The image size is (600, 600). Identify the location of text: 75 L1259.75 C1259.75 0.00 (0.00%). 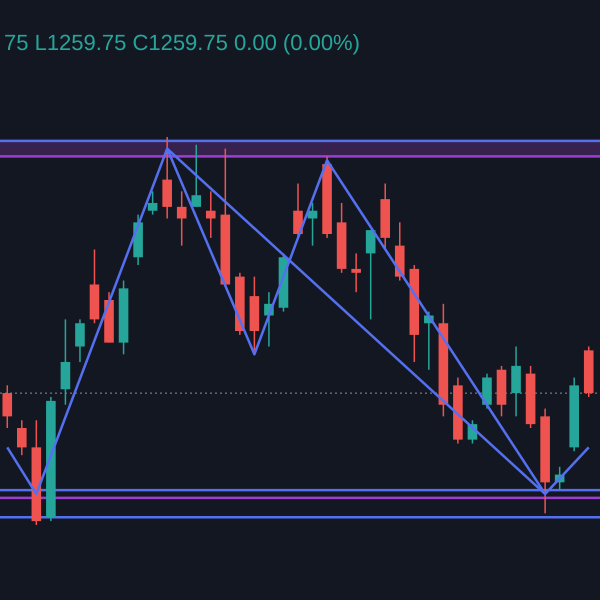
(182, 43).